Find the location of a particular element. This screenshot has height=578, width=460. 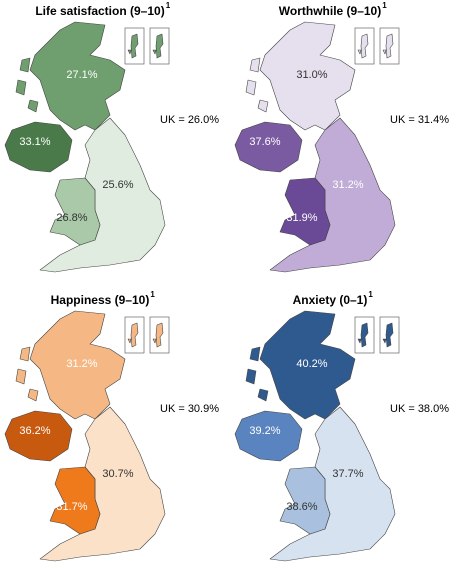

region-value-label: 25.6% is located at coordinates (117, 185).